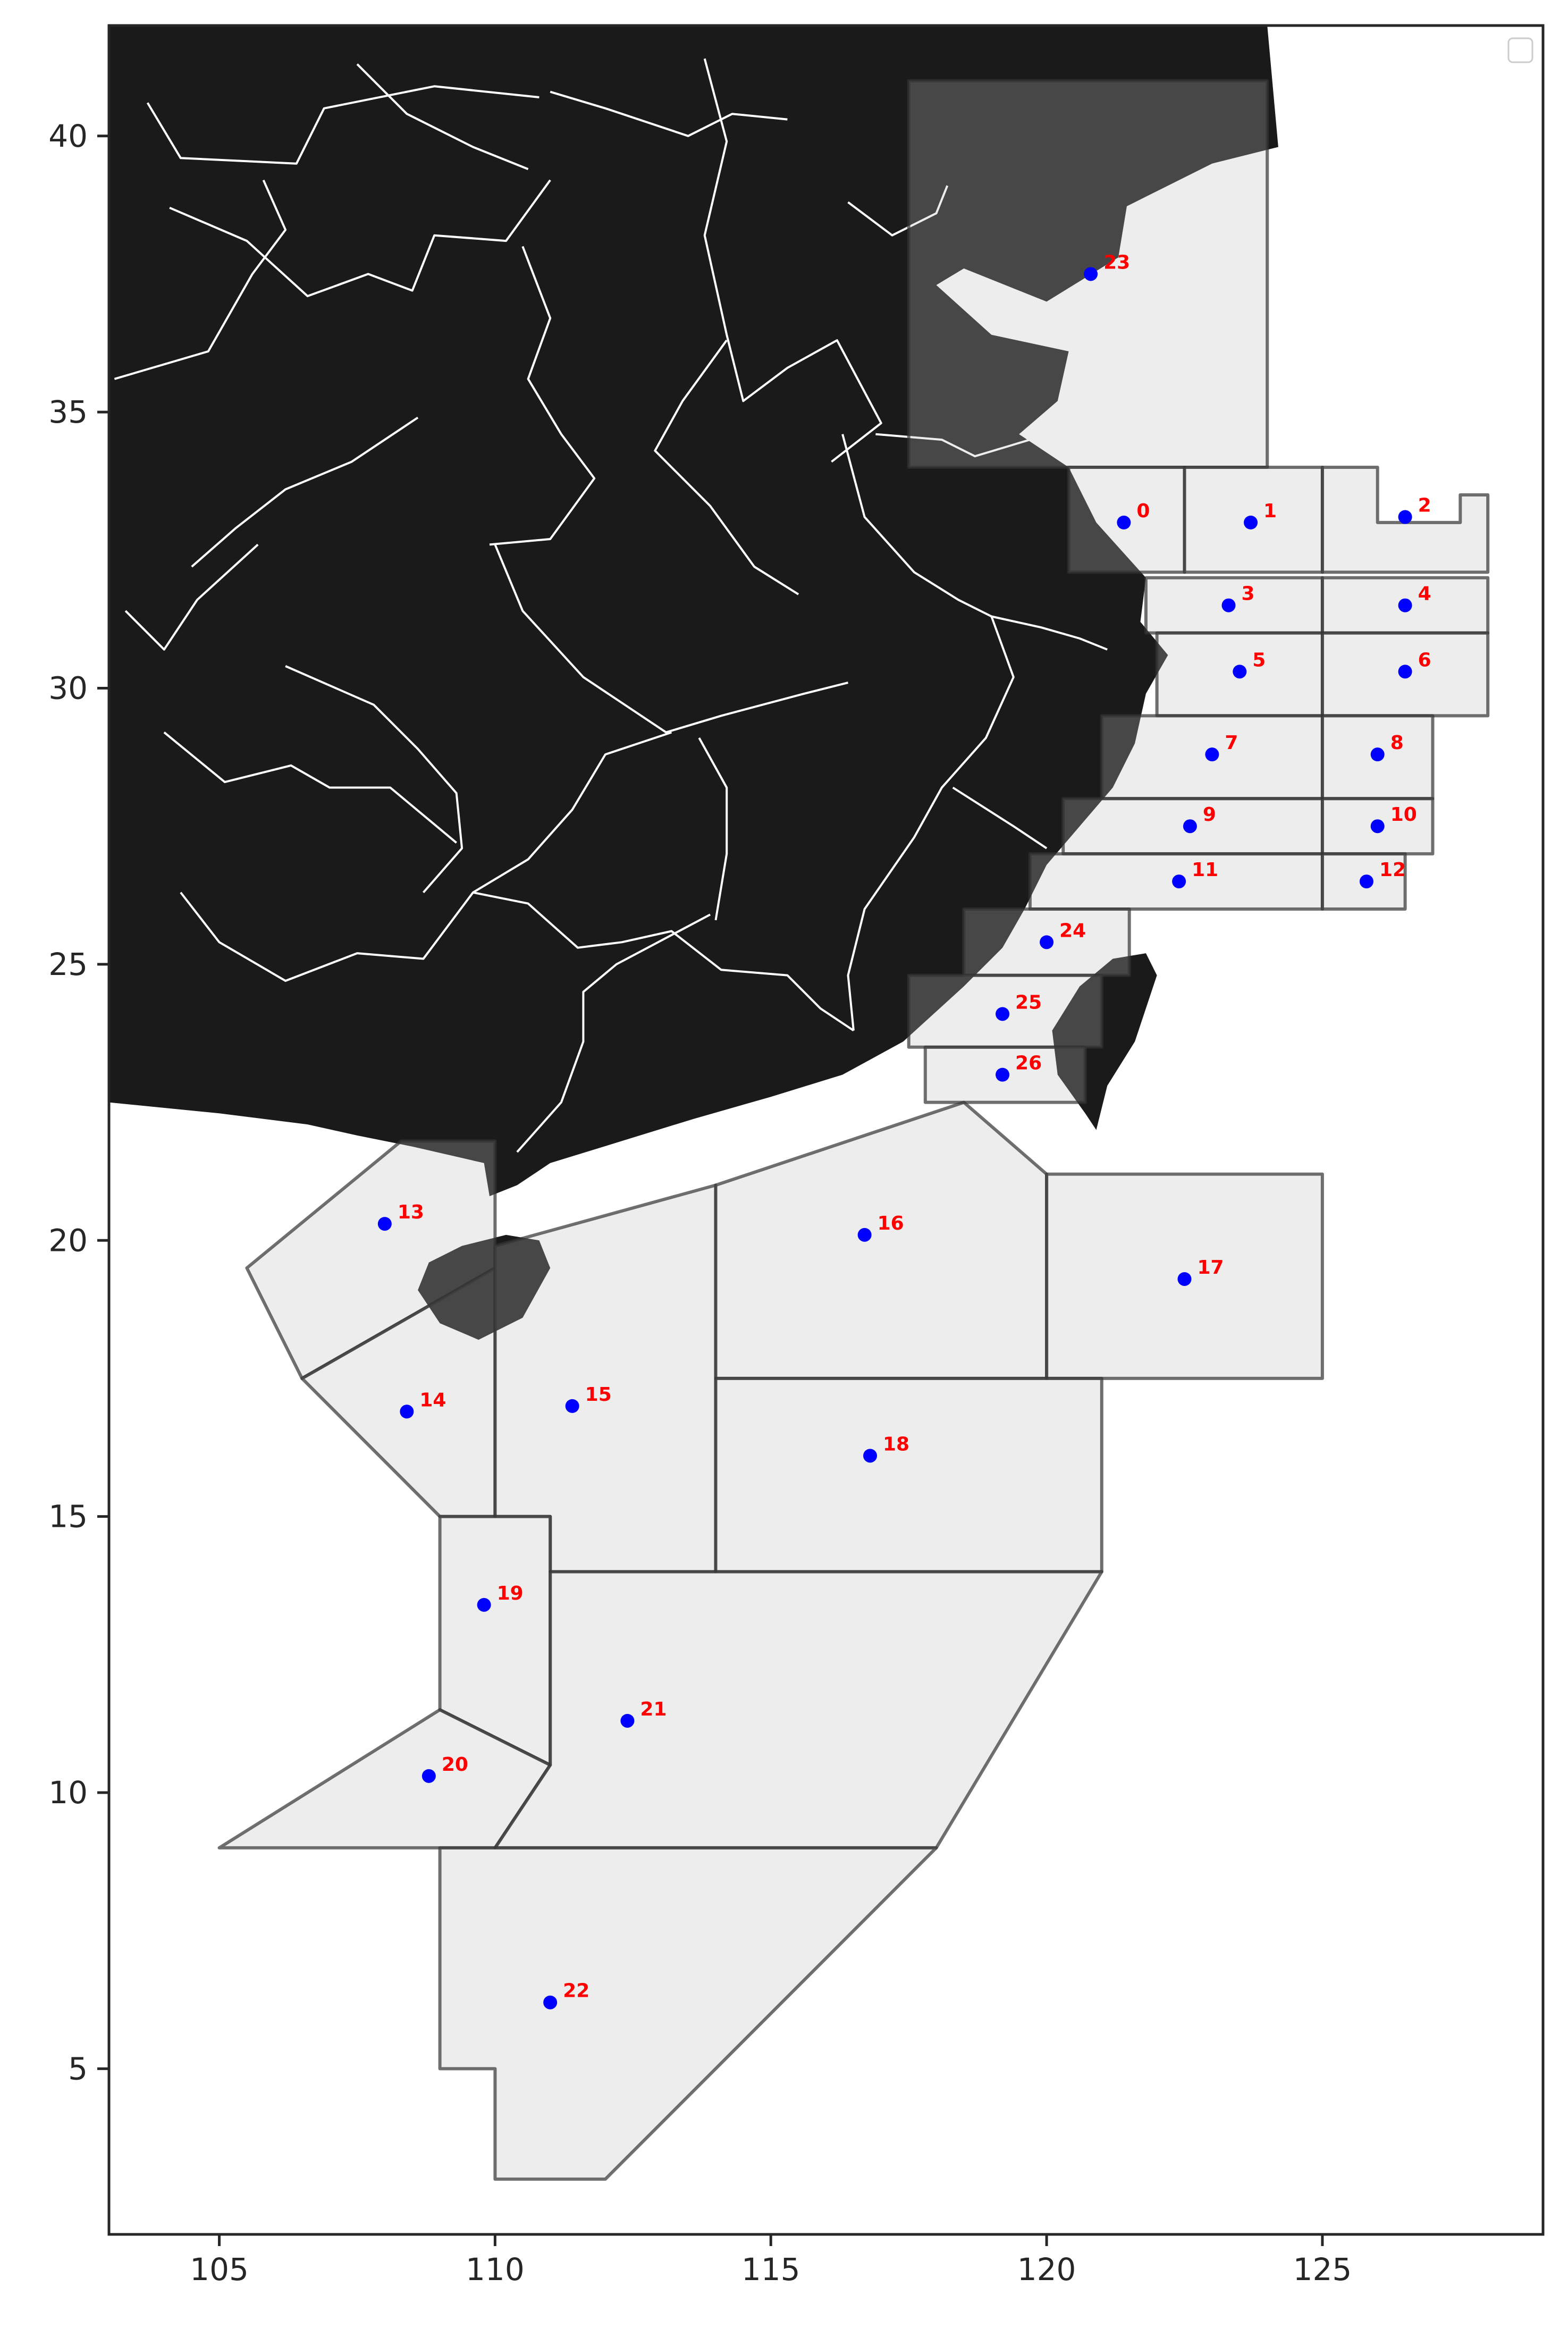 This screenshot has width=1568, height=2329. What do you see at coordinates (1231, 743) in the screenshot?
I see `point-label-7: 7` at bounding box center [1231, 743].